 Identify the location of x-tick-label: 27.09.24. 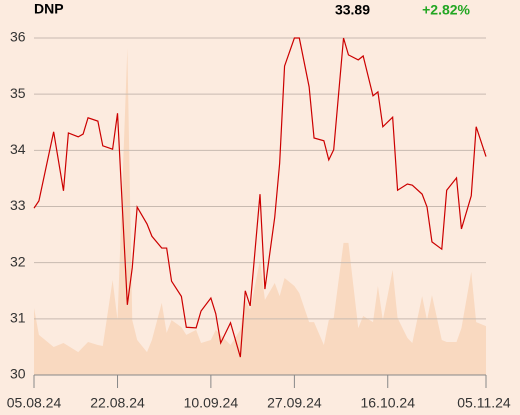
(294, 403).